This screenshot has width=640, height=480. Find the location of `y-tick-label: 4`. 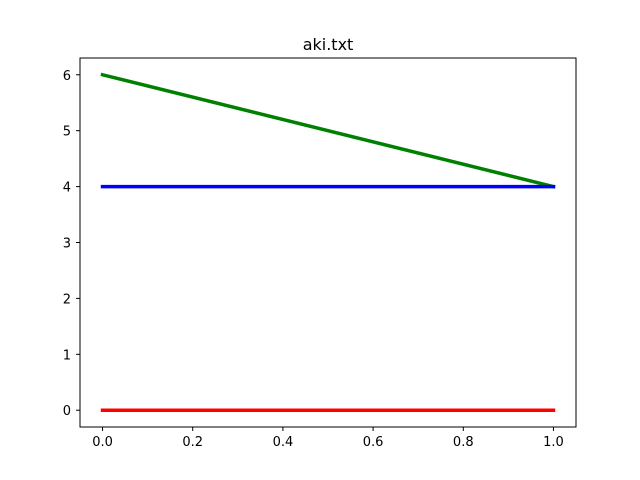

y-tick-label: 4 is located at coordinates (67, 188).